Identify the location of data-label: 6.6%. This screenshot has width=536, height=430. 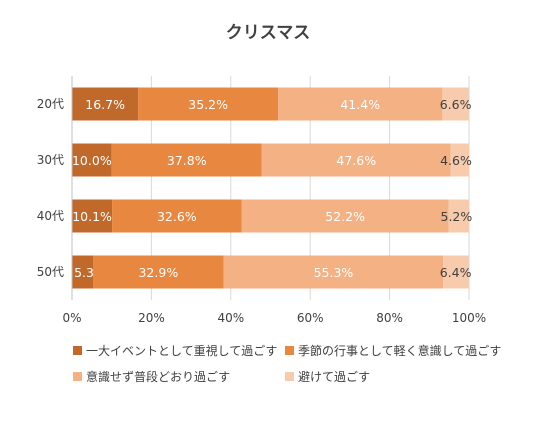
(456, 104).